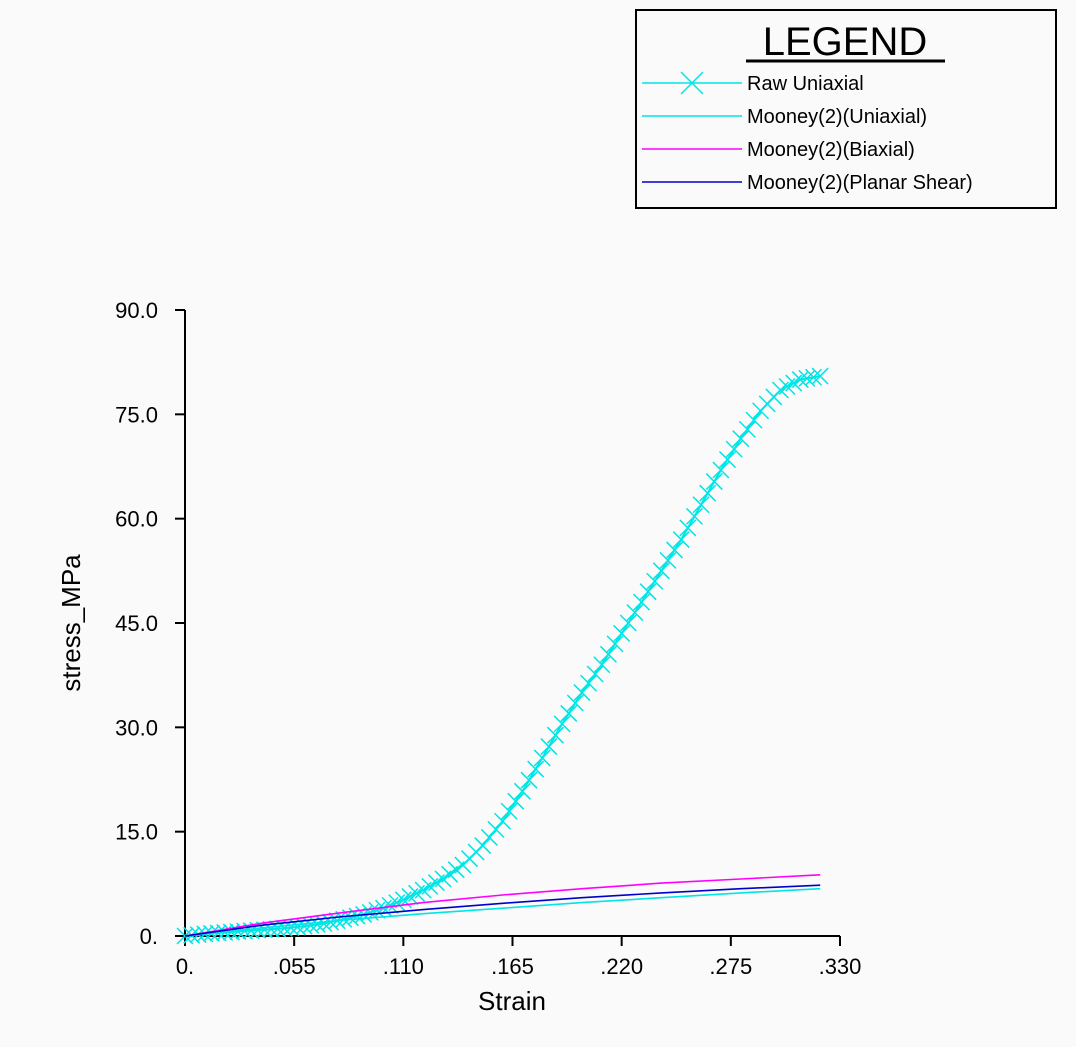  Describe the element at coordinates (840, 966) in the screenshot. I see `x-tick-label: .330` at that location.